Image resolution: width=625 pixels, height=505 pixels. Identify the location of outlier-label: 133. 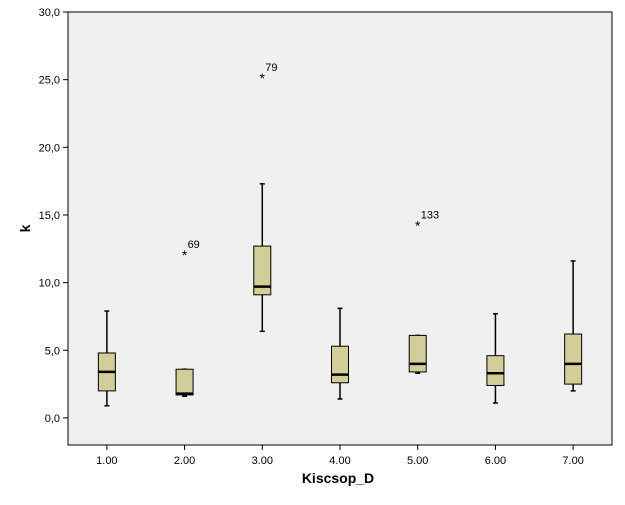
(430, 215).